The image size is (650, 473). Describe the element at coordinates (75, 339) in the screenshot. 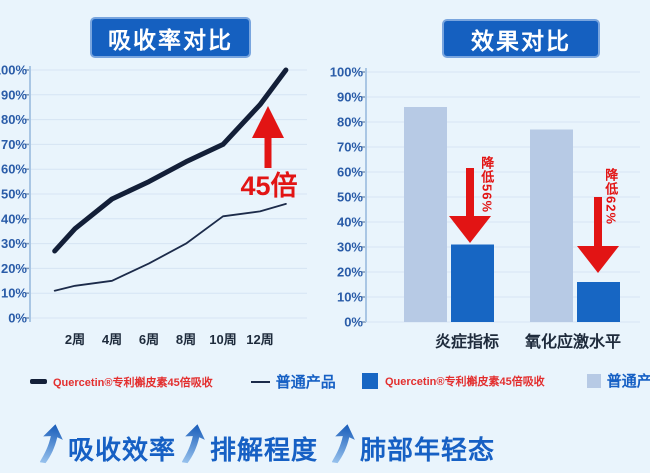

I see `x-tick-label: 2周` at that location.